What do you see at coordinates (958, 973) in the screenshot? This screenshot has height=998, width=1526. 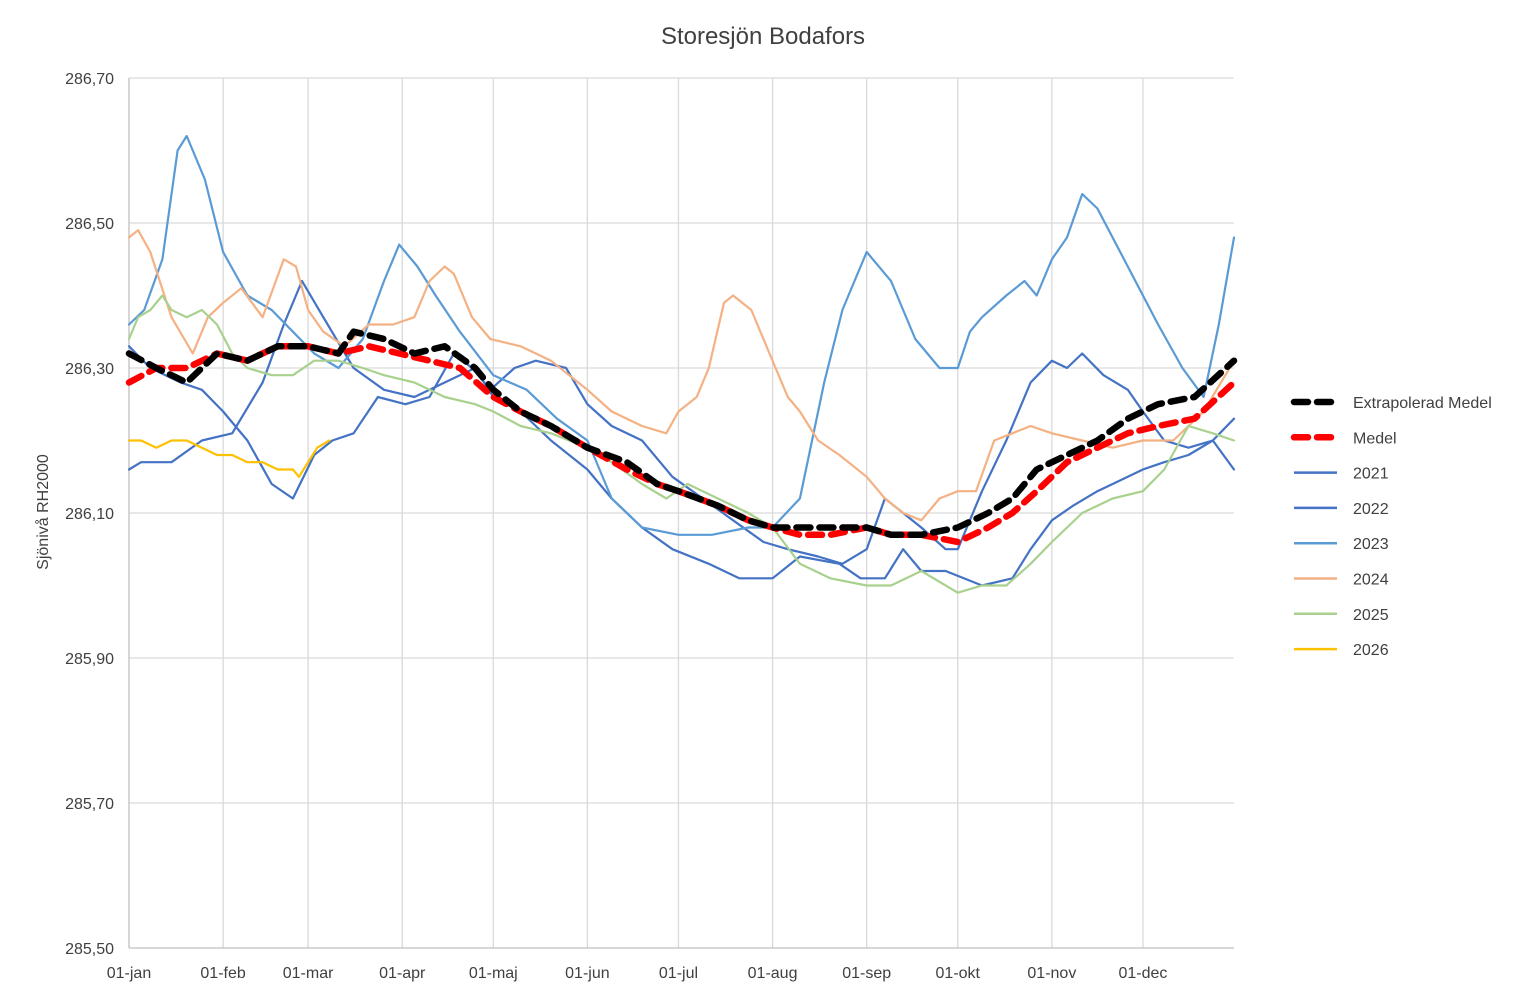 I see `x-tick-label: 01-okt` at bounding box center [958, 973].